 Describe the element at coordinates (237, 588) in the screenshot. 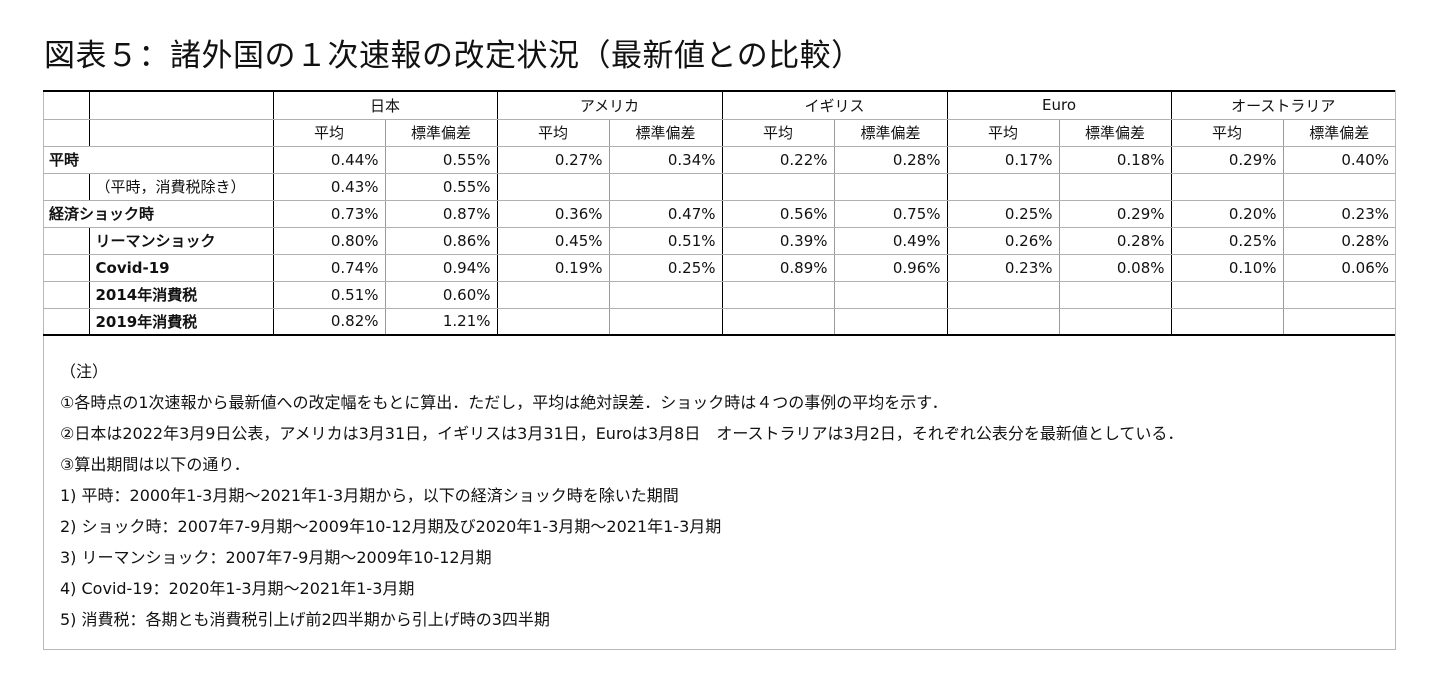

I see `note-period: 4) Covid-19：2020年1-3月期～2021年1-3月期` at that location.